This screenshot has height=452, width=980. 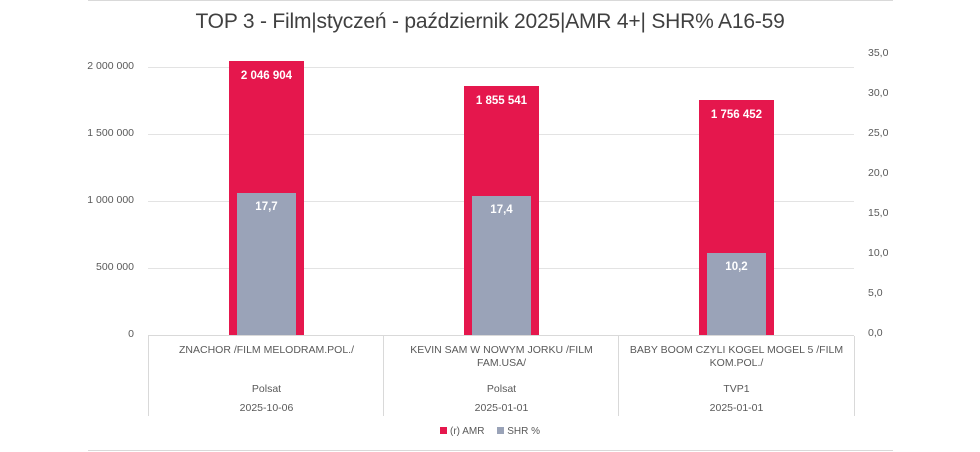 I want to click on bar-shr-znachor: 17,7, so click(x=266, y=264).